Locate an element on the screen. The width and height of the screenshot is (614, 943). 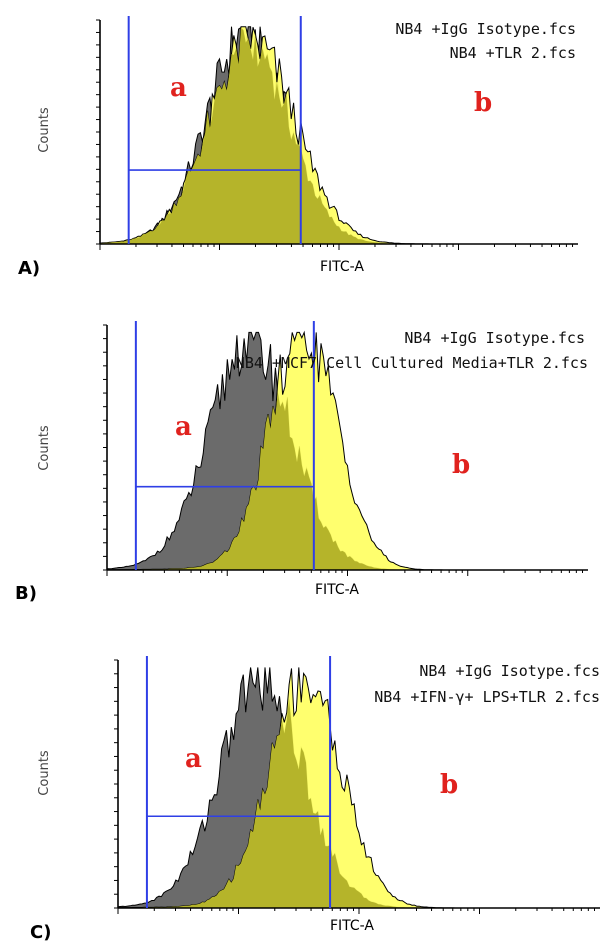
panel-c-region-b: b is located at coordinates (449, 785).